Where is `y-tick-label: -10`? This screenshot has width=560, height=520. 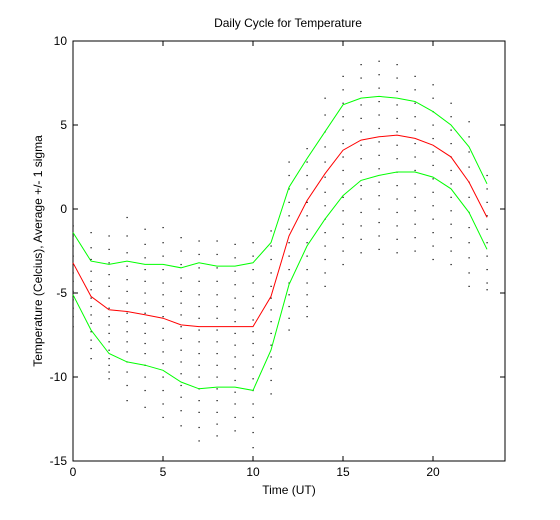 y-tick-label: -10 is located at coordinates (59, 377).